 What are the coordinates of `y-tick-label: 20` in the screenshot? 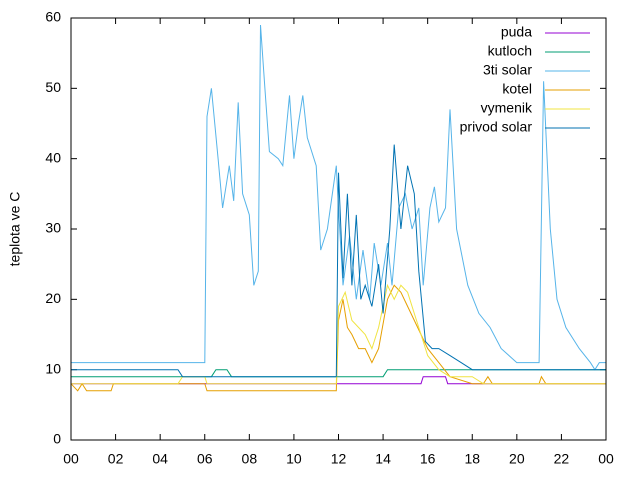 It's located at (53, 298).